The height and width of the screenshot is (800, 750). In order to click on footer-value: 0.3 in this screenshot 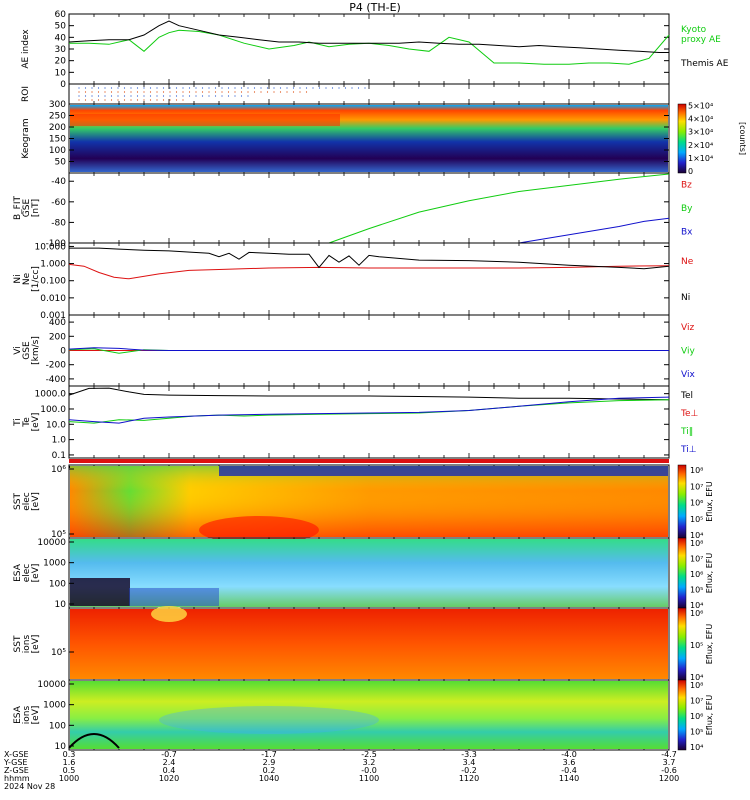, I will do `click(69, 754)`.